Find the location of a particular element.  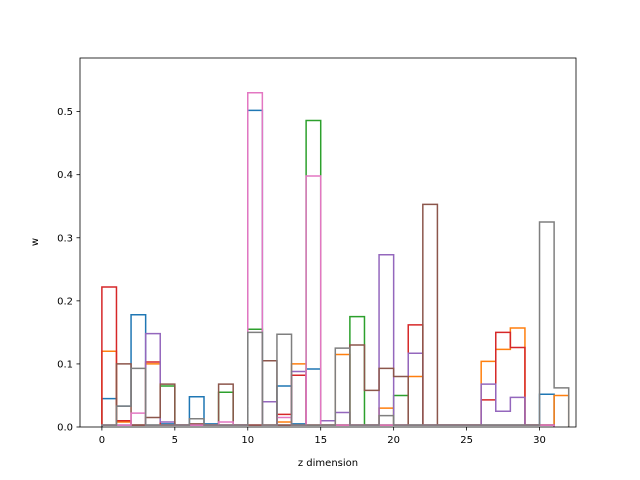

x-tick-label: 30 is located at coordinates (539, 440).